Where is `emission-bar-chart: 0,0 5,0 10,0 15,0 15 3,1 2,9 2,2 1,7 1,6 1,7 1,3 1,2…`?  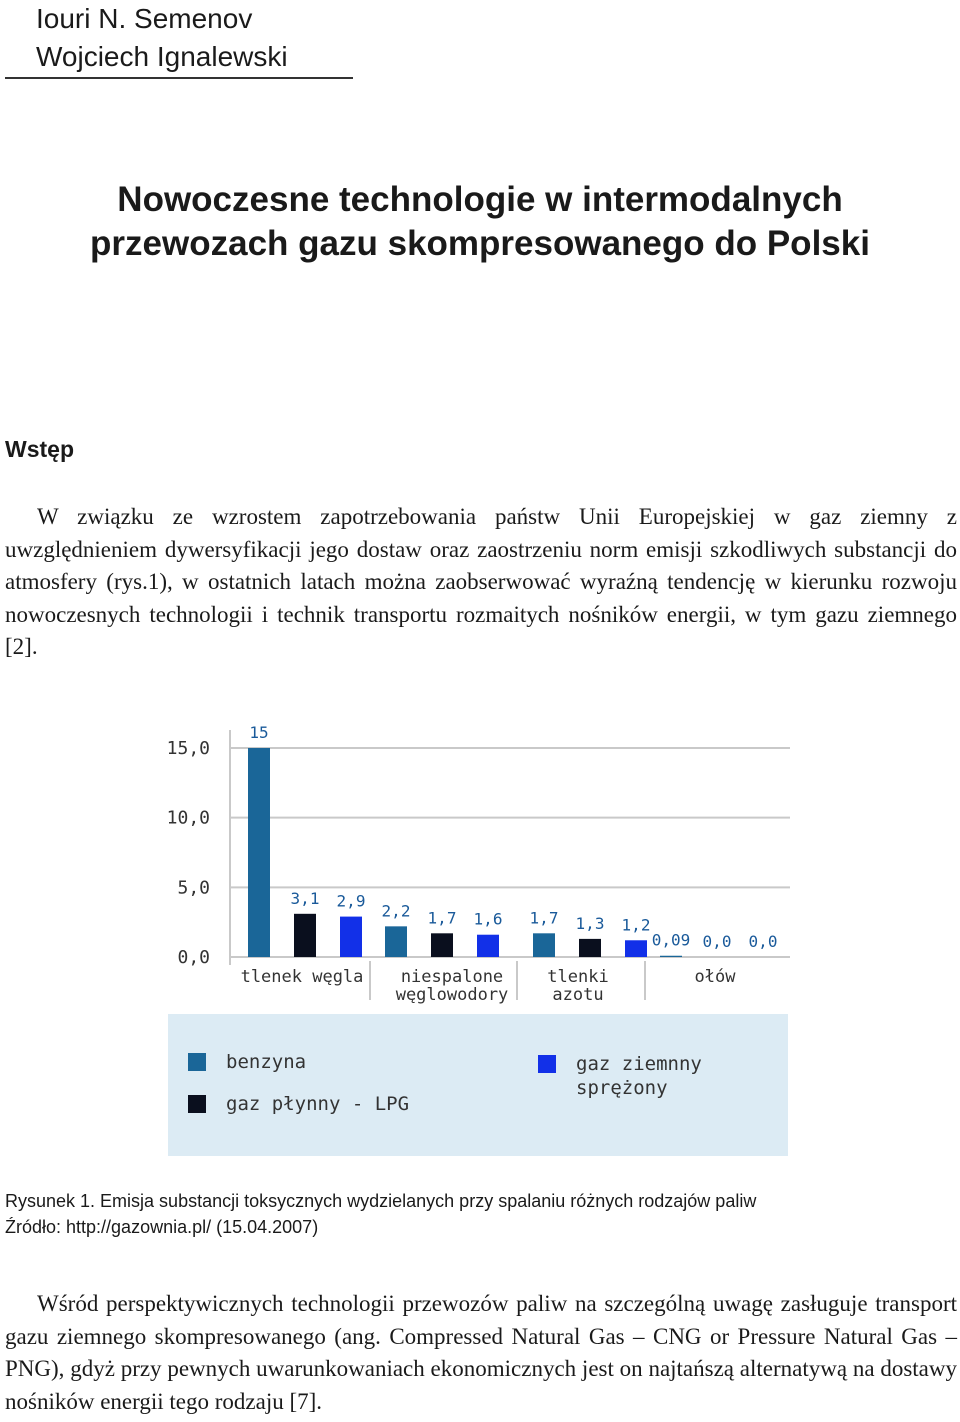 emission-bar-chart: 0,0 5,0 10,0 15,0 15 3,1 2,9 2,2 1,7 1,6 1,7 1,3 1,2… is located at coordinates (478, 864).